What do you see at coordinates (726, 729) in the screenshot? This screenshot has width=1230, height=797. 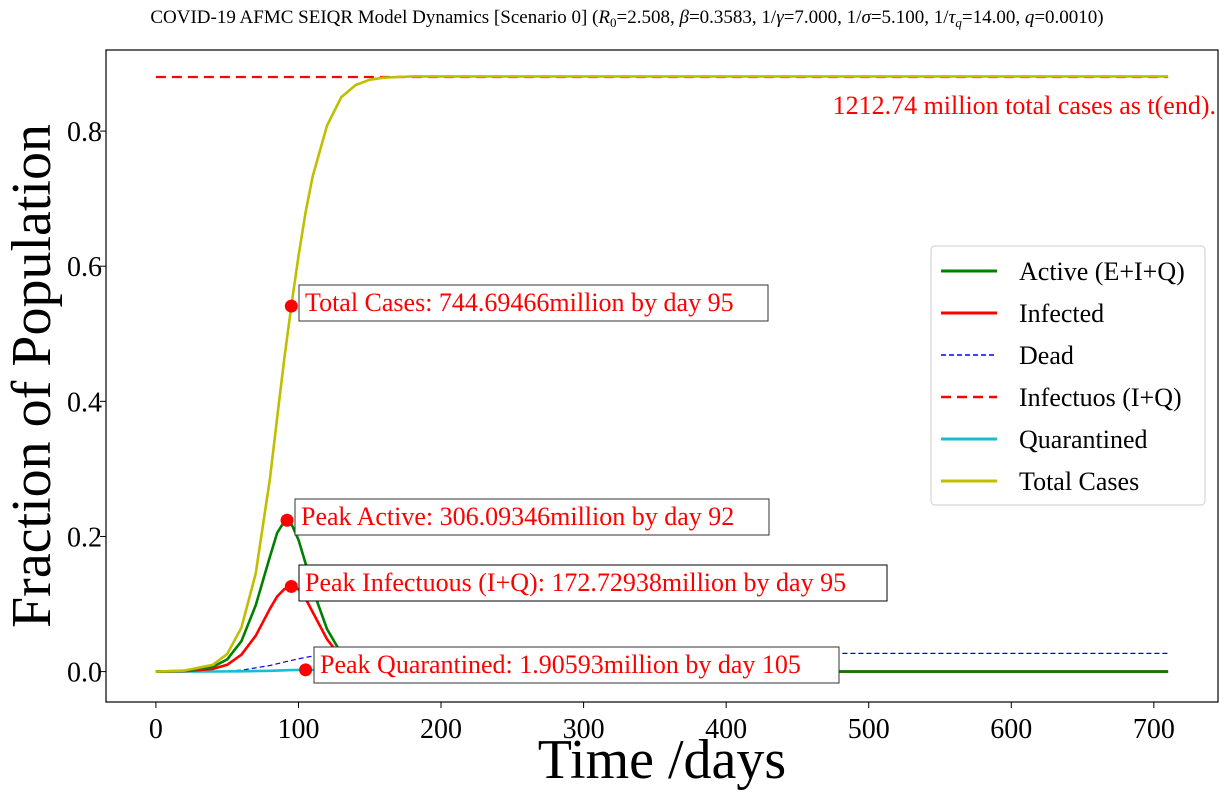 I see `x-tick-label: 400` at bounding box center [726, 729].